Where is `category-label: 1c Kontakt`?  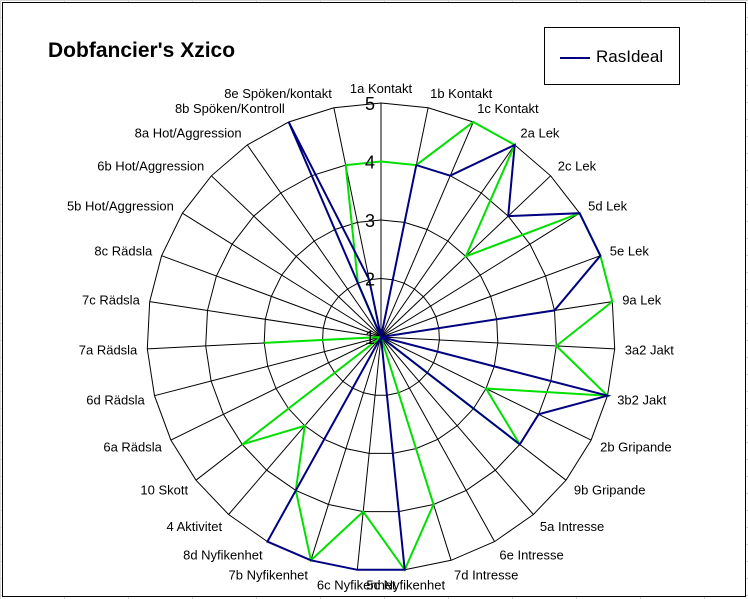
category-label: 1c Kontakt is located at coordinates (508, 108).